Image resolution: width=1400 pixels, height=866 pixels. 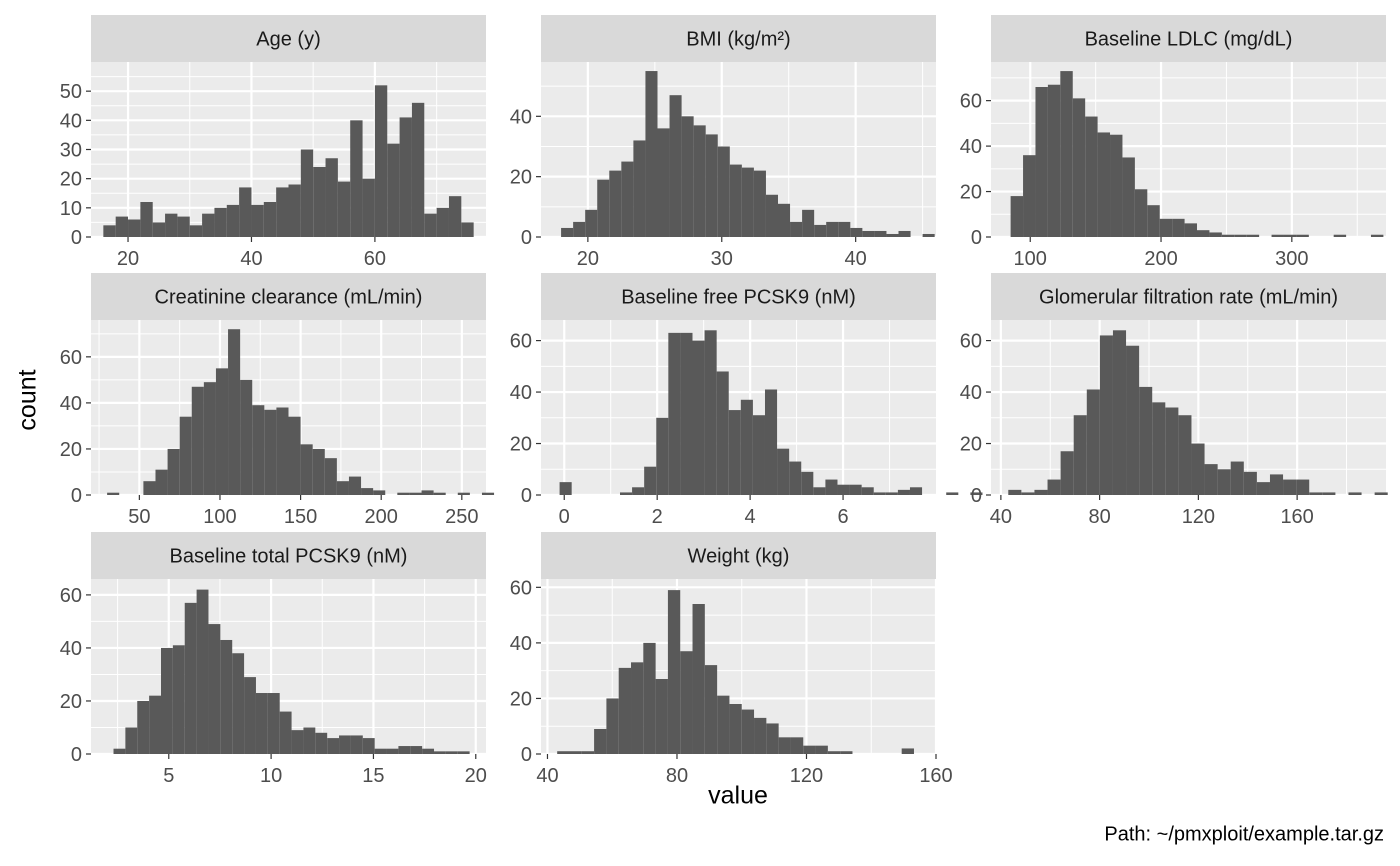 I want to click on facet-title: Baseline free PCSK9 (nM), so click(x=738, y=298).